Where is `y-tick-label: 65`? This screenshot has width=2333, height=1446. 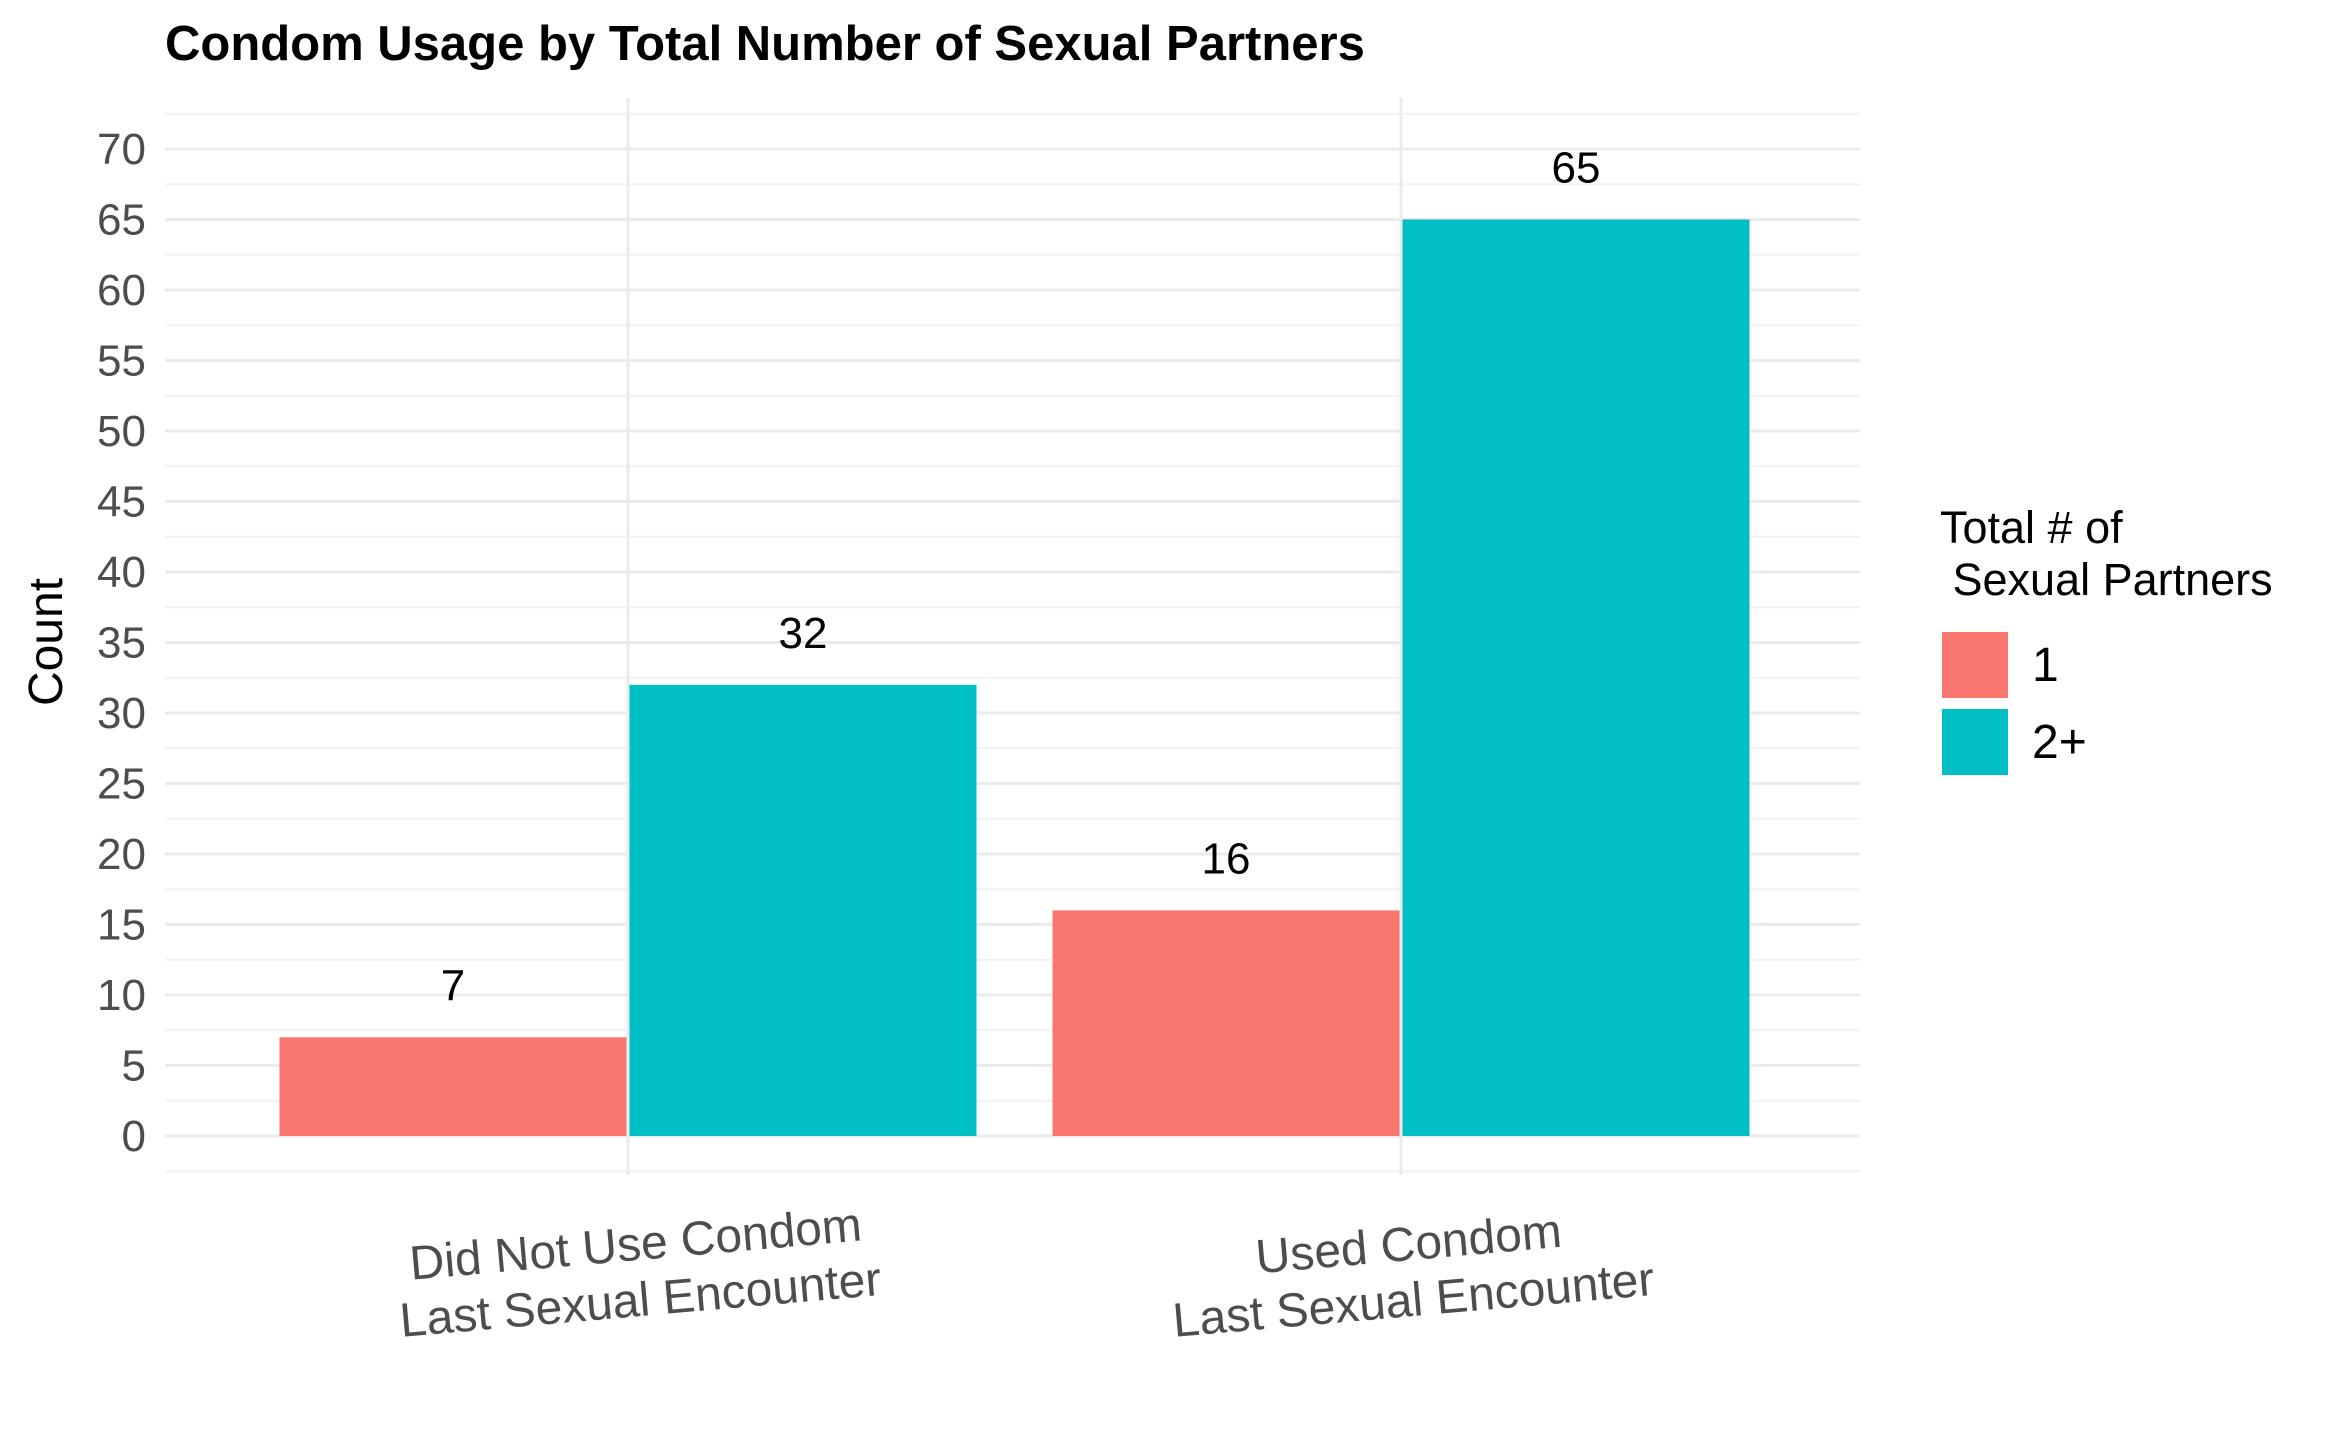 y-tick-label: 65 is located at coordinates (121, 220).